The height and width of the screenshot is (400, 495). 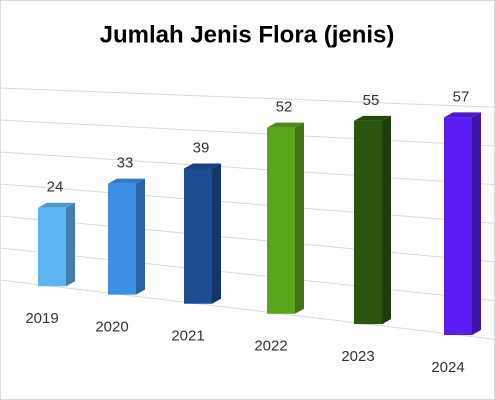 What do you see at coordinates (201, 148) in the screenshot?
I see `data-label: 39` at bounding box center [201, 148].